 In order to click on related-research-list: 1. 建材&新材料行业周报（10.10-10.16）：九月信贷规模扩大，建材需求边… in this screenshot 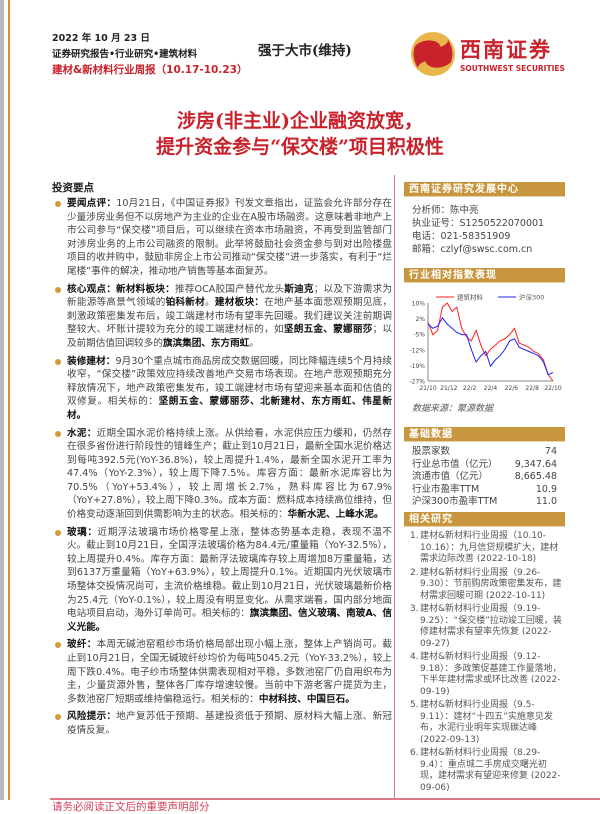, I will do `click(486, 663)`.